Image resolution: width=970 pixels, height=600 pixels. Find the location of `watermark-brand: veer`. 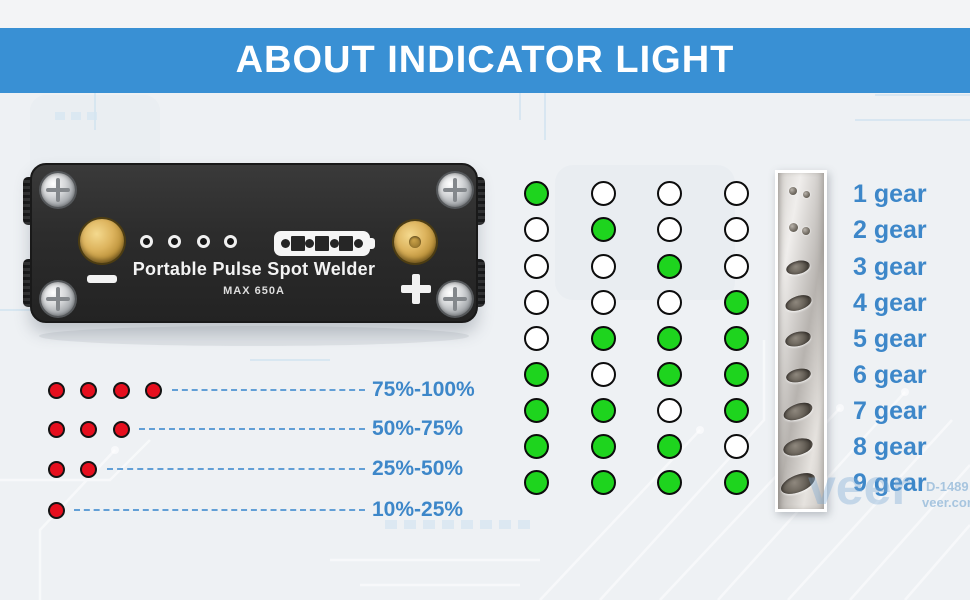

watermark-brand: veer is located at coordinates (859, 487).